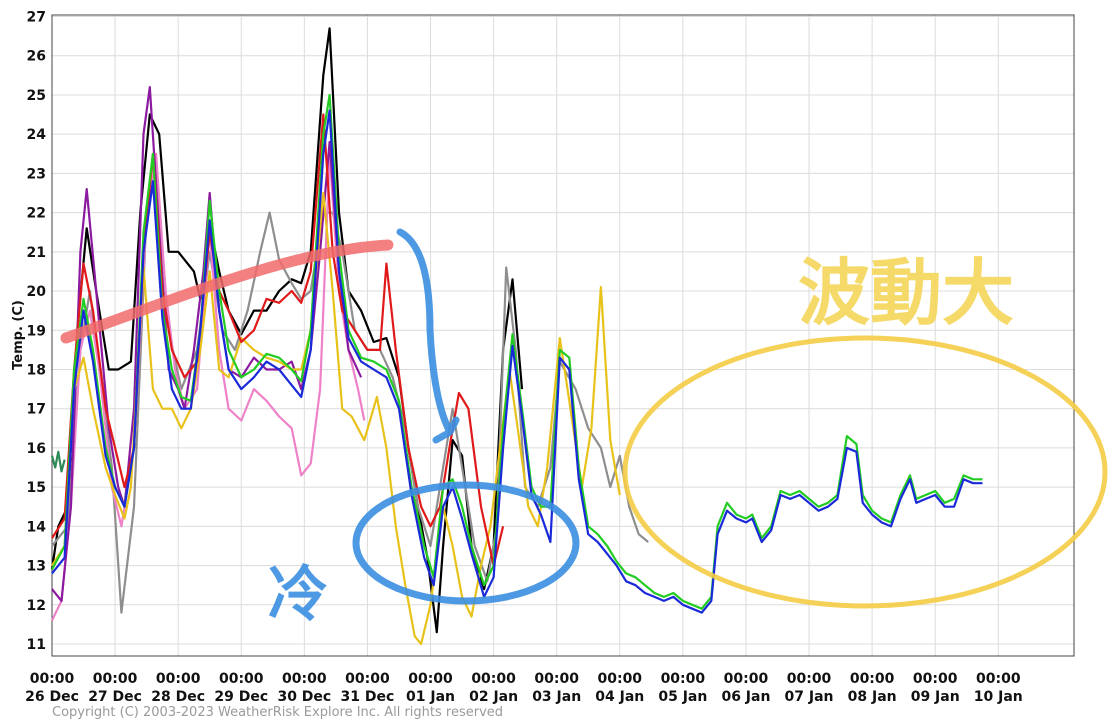 The image size is (1117, 720). Describe the element at coordinates (36, 606) in the screenshot. I see `y-tick-label: 12` at that location.